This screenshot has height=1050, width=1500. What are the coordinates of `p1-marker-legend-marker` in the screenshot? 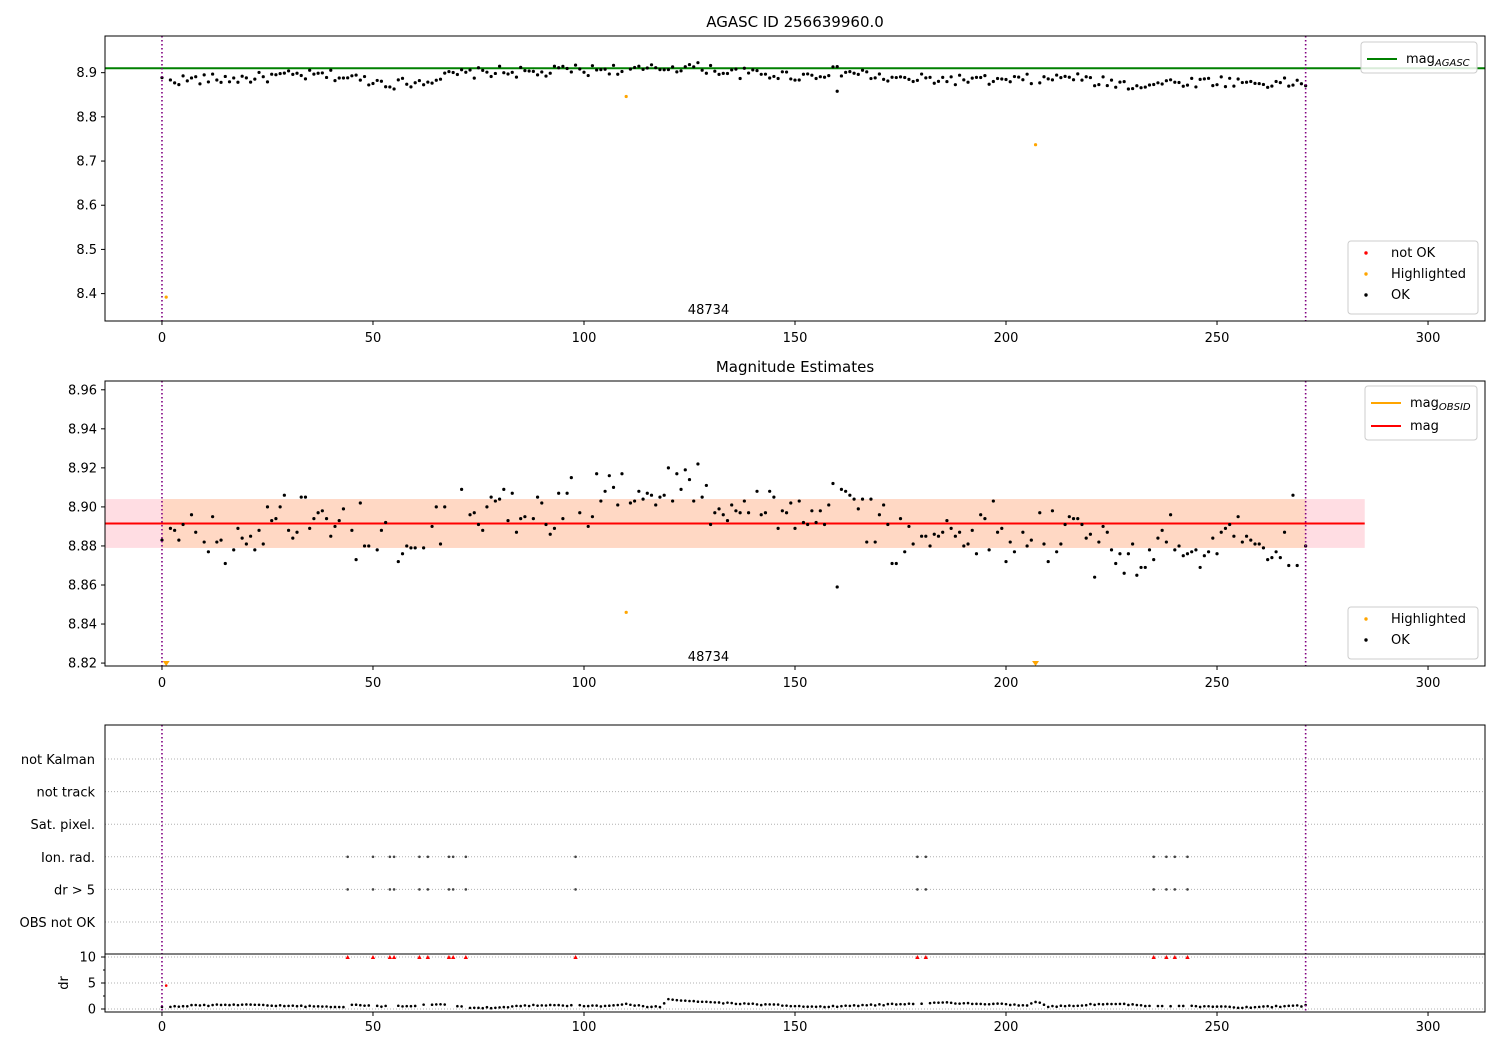 It's located at (1366, 295).